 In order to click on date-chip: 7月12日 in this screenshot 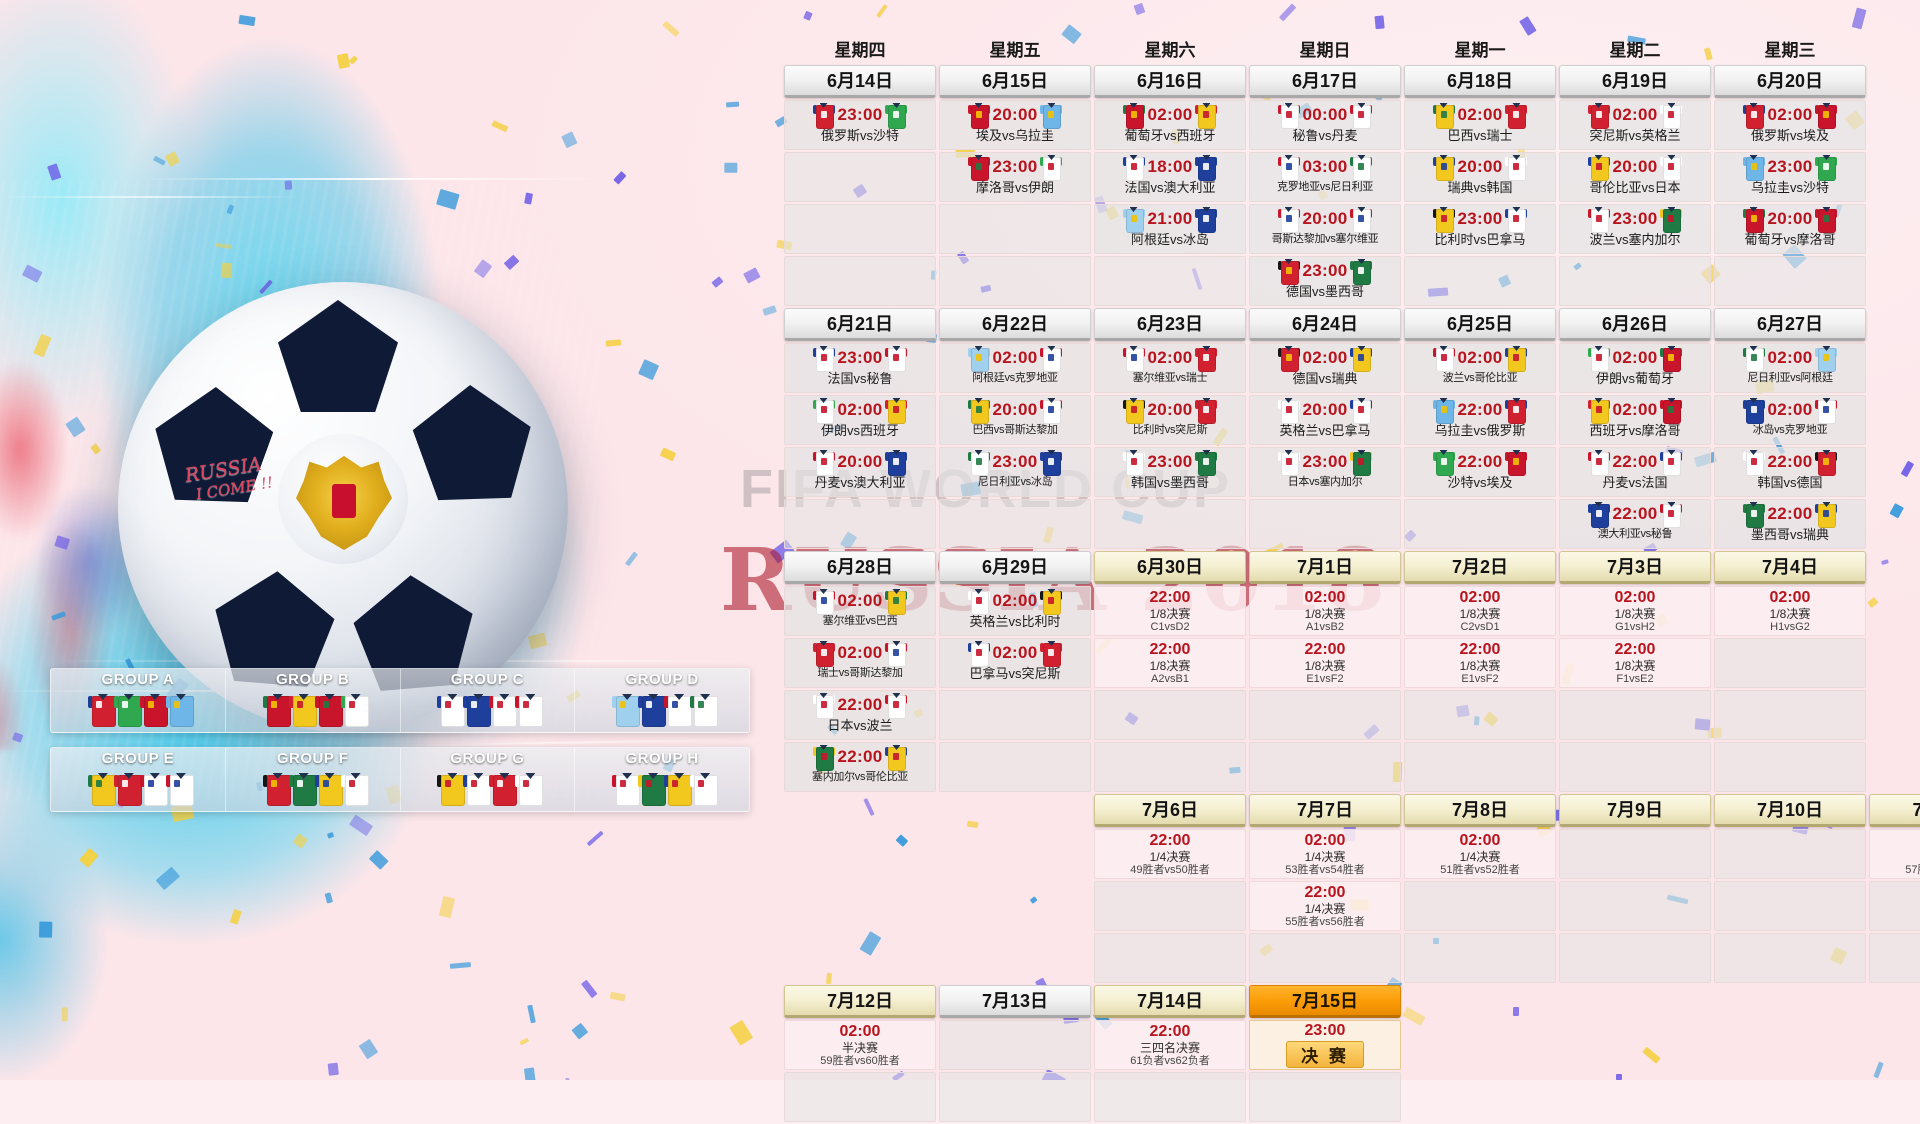, I will do `click(860, 1001)`.